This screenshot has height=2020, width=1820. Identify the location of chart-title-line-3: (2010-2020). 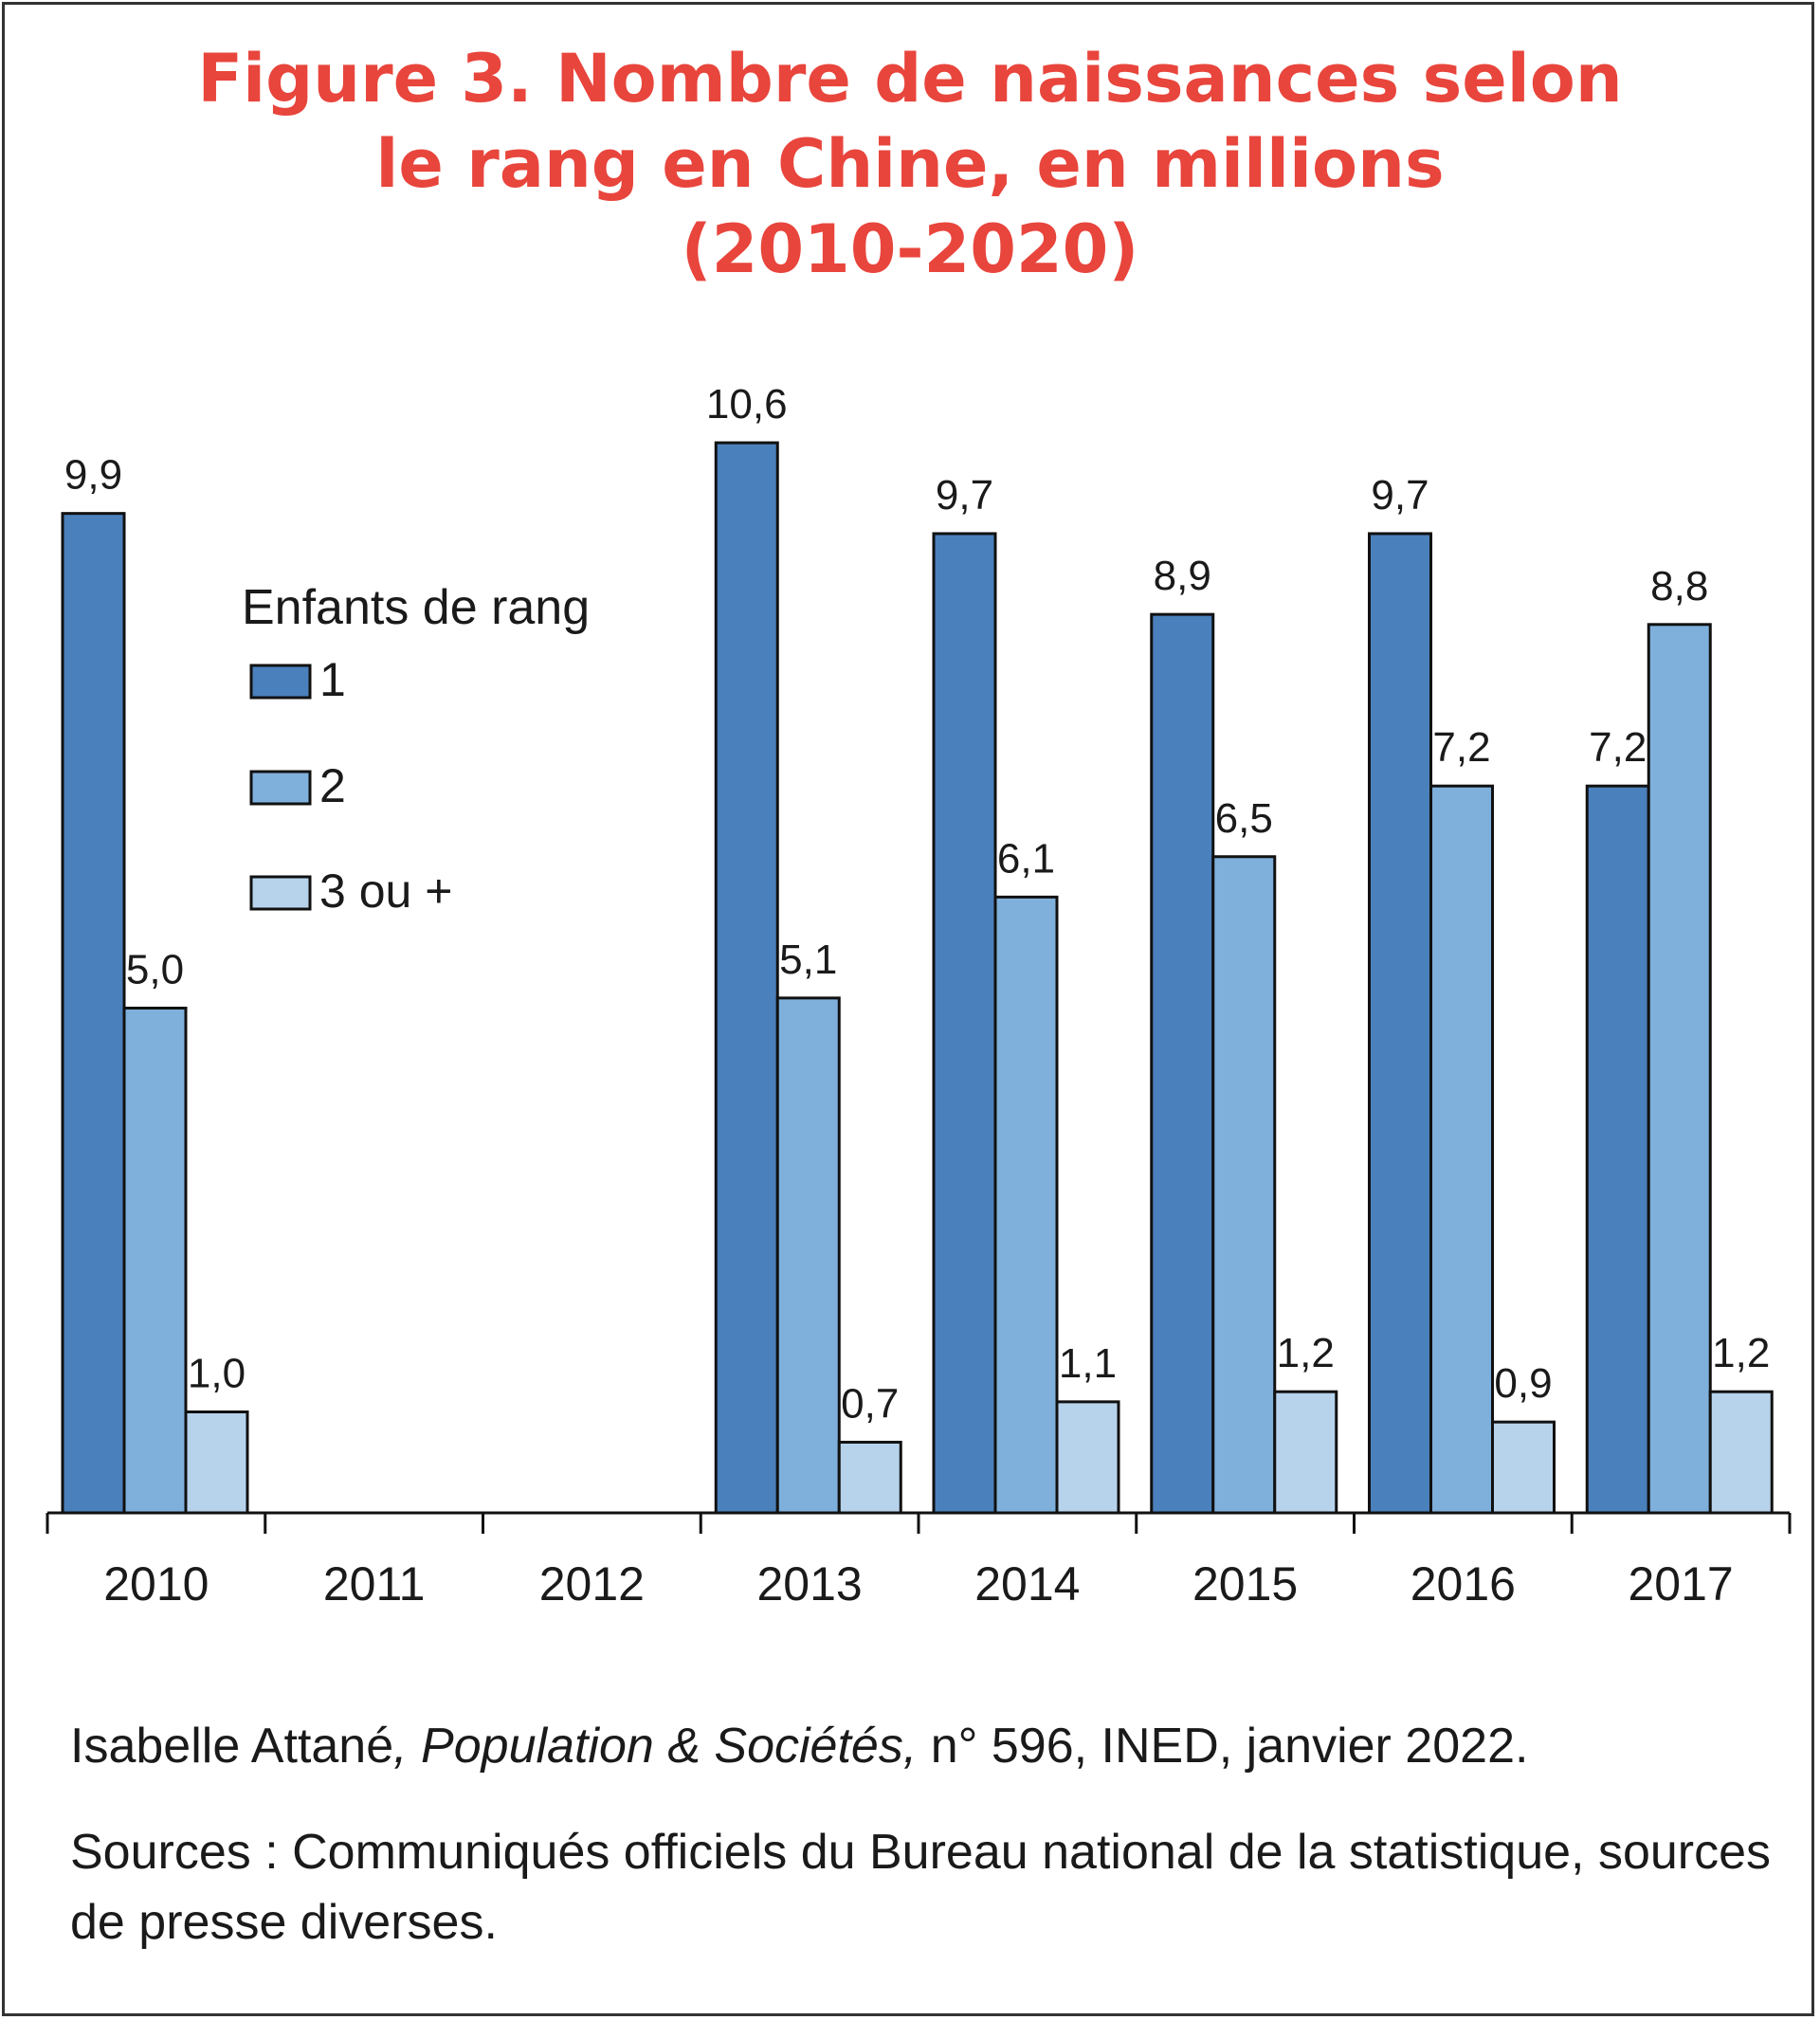
(910, 249).